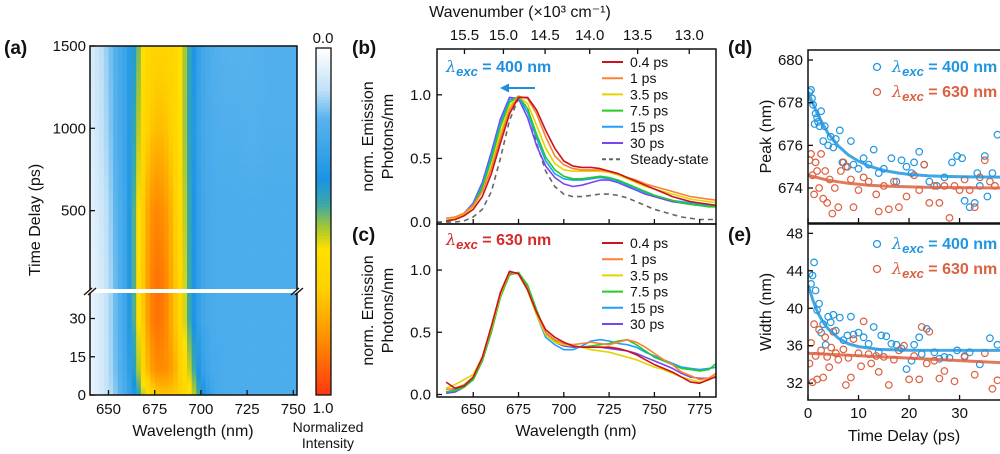 This screenshot has height=454, width=1000. What do you see at coordinates (69, 128) in the screenshot?
I see `y-tick-label: 1000` at bounding box center [69, 128].